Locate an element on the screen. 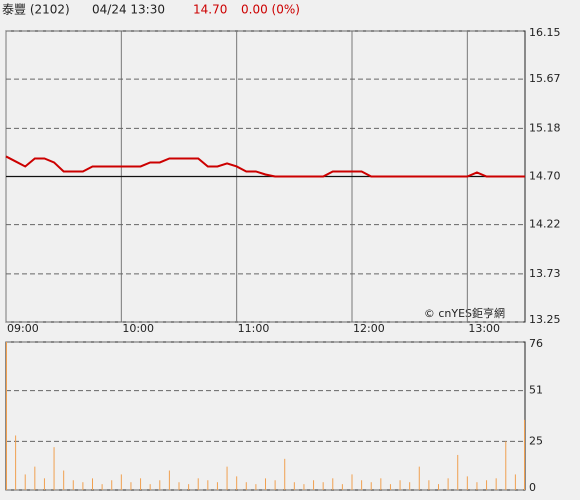 Image resolution: width=580 pixels, height=500 pixels. x-tick-label: 10:00 is located at coordinates (138, 328).